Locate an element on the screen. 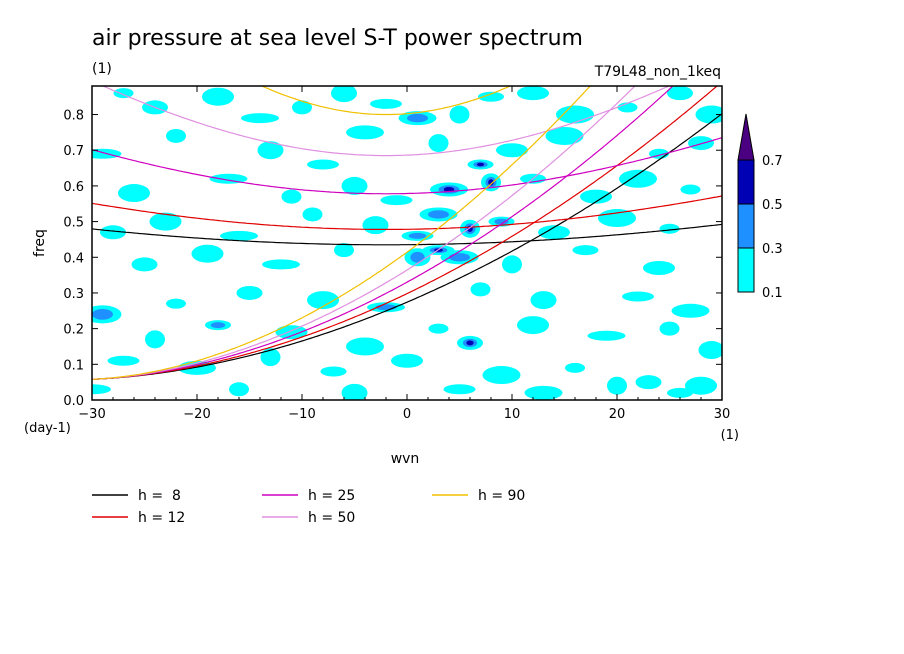 The height and width of the screenshot is (654, 904). legend-label: h = 50 is located at coordinates (331, 518).